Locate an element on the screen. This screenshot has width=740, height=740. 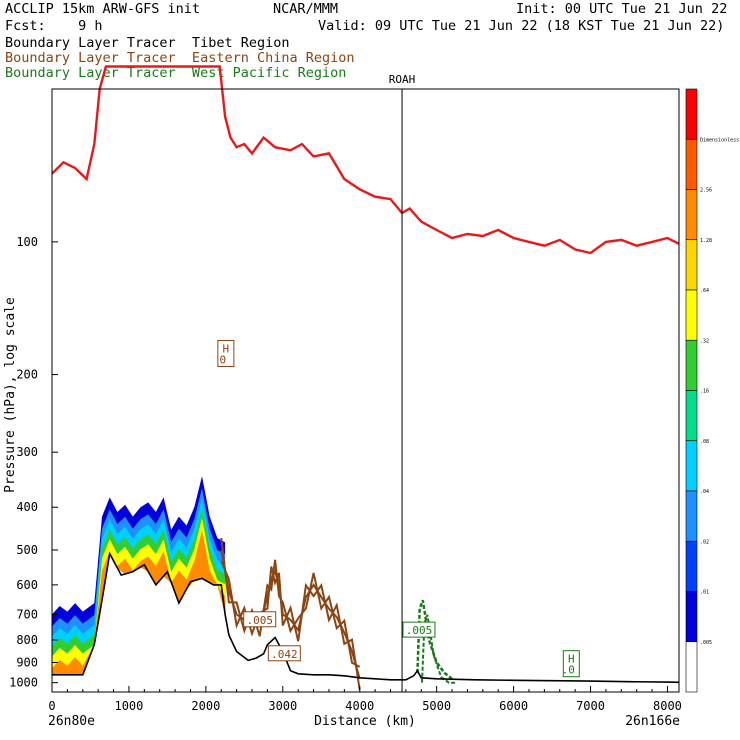
y-axis-label: Pressure (hPa), log scale is located at coordinates (10, 395).